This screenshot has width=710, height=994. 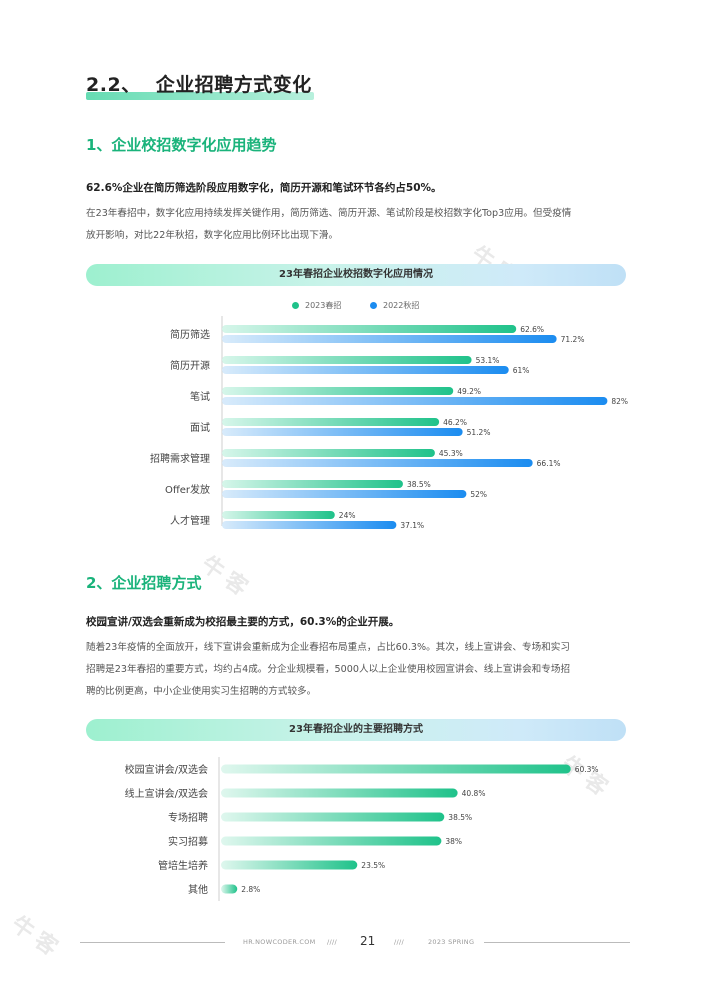 I want to click on category-label: 校园宣讲会/双选会, so click(x=166, y=769).